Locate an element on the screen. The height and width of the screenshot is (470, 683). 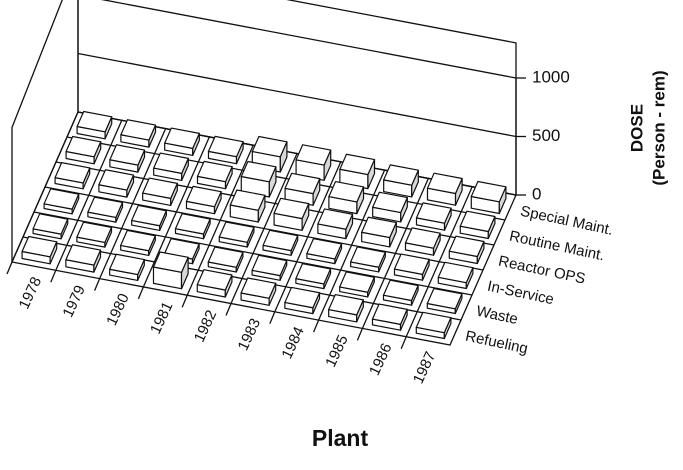
floor-line is located at coordinates (253, 253).